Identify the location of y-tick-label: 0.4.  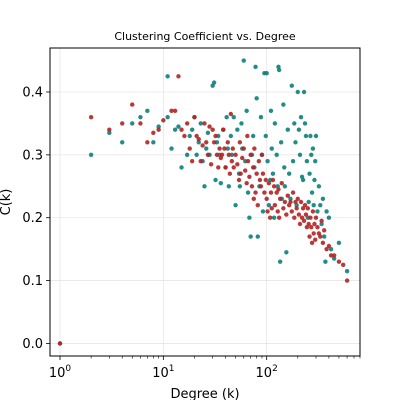
(32, 93).